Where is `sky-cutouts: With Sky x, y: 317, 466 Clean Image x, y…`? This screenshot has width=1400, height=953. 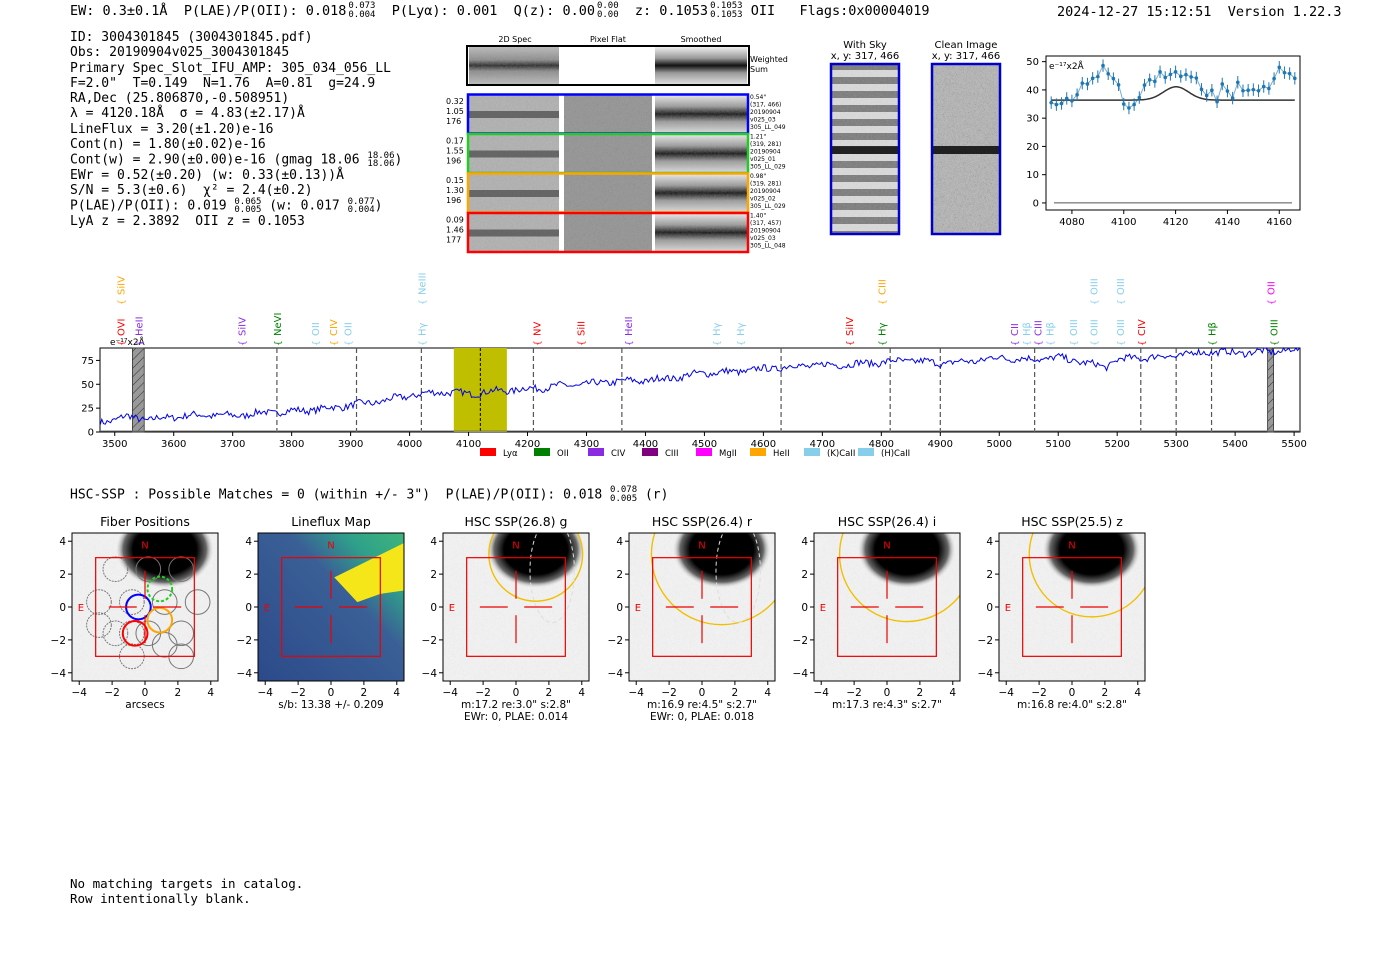
sky-cutouts: With Sky x, y: 317, 466 Clean Image x, y… is located at coordinates (915, 138).